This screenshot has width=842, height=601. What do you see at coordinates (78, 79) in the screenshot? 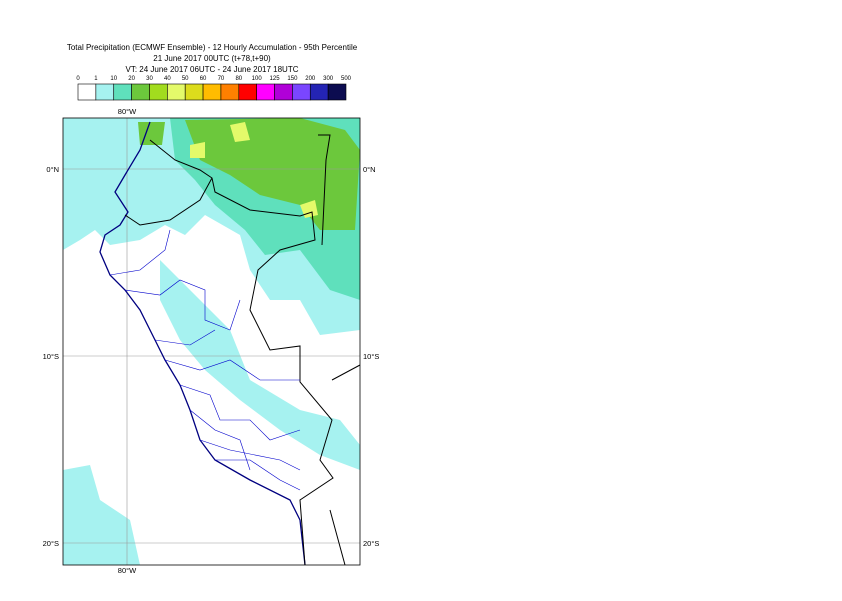
I see `colorbar-label: 0` at bounding box center [78, 79].